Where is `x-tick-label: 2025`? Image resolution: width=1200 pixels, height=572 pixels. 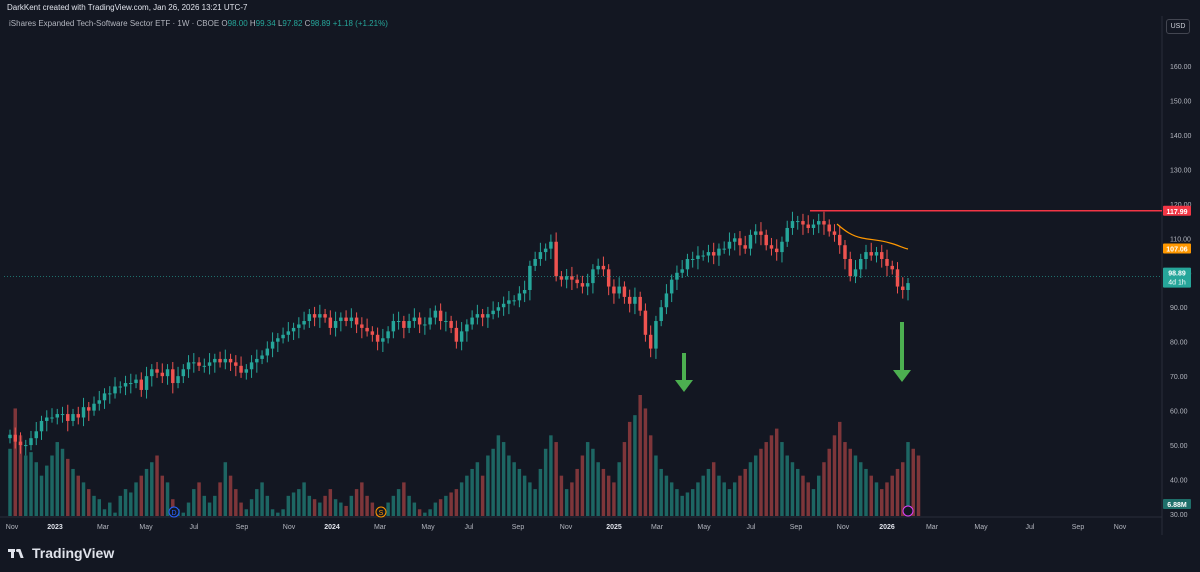
x-tick-label: 2025 is located at coordinates (614, 527).